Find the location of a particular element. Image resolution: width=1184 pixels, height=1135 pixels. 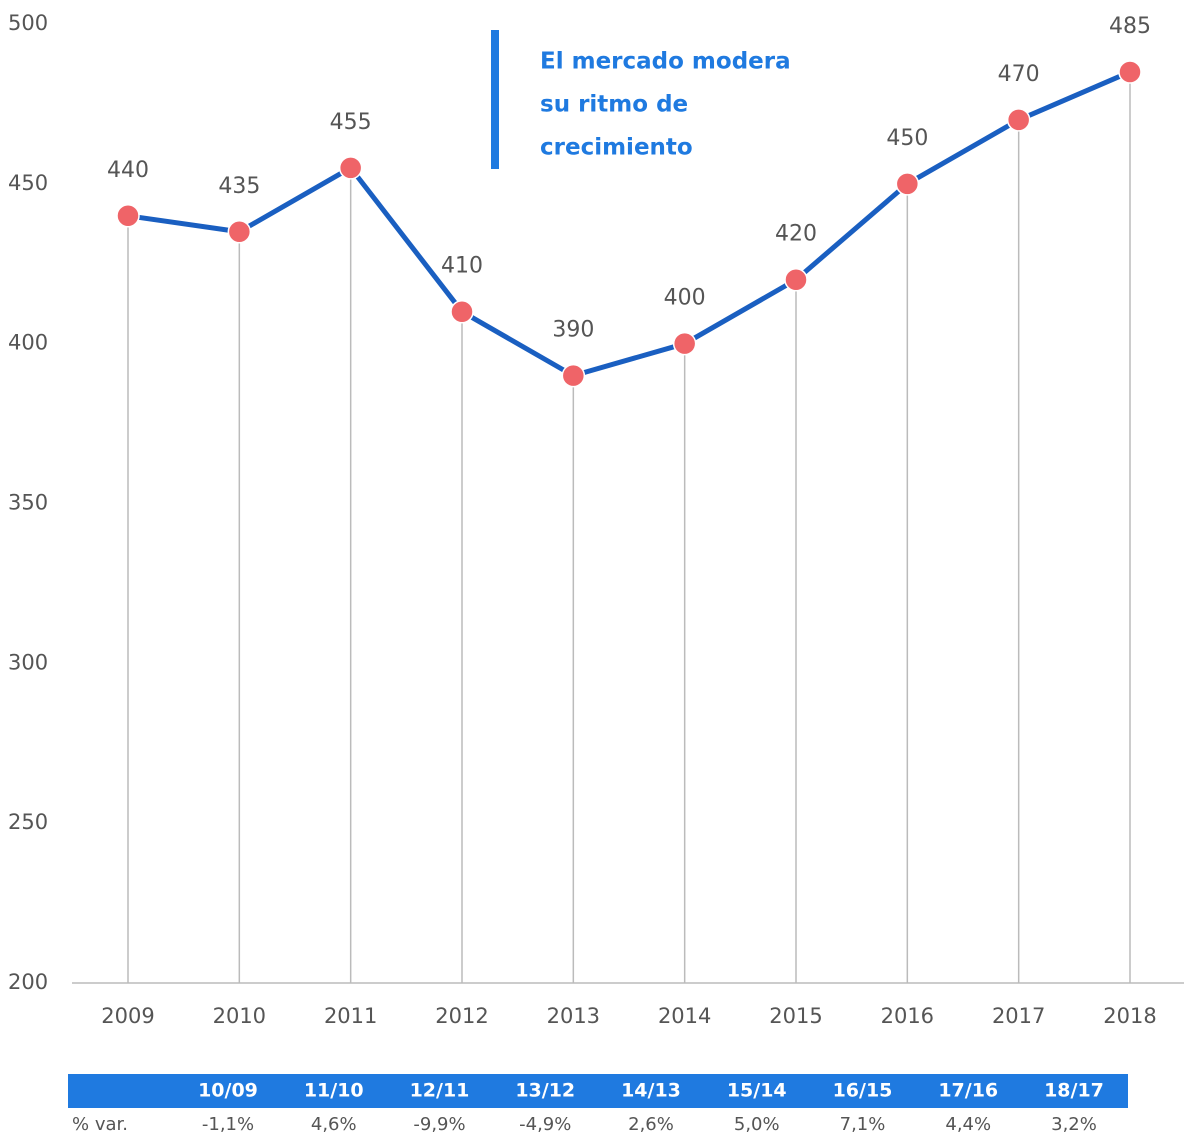

data-label: 410 is located at coordinates (462, 266).